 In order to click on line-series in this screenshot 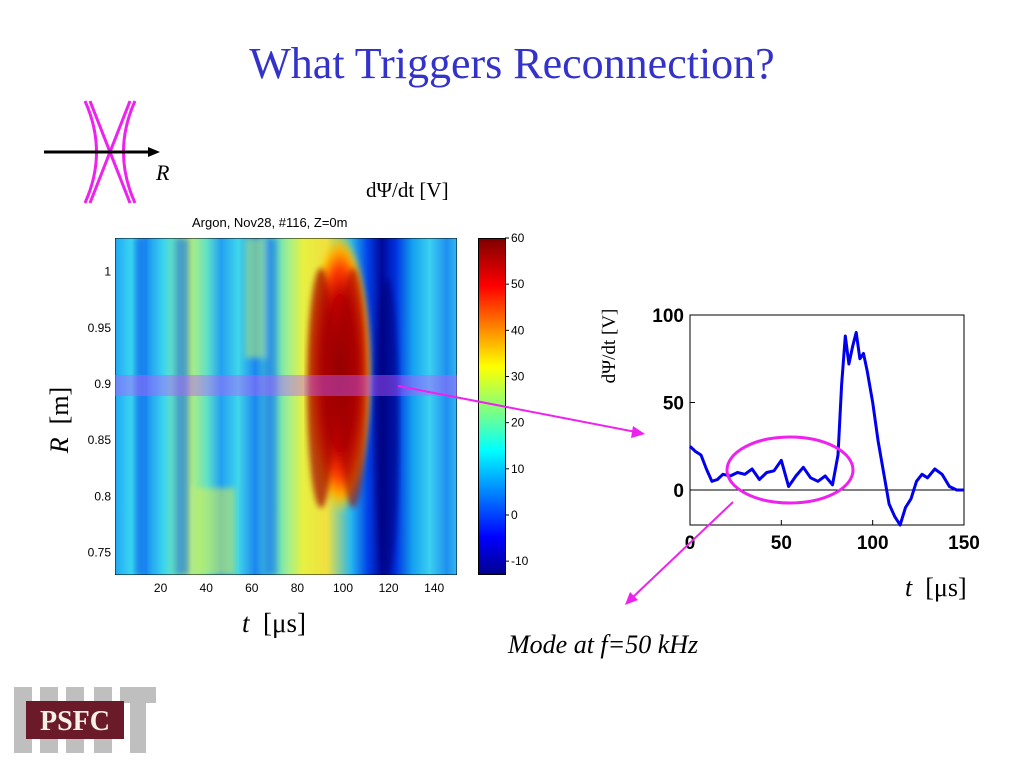, I will do `click(826, 429)`.